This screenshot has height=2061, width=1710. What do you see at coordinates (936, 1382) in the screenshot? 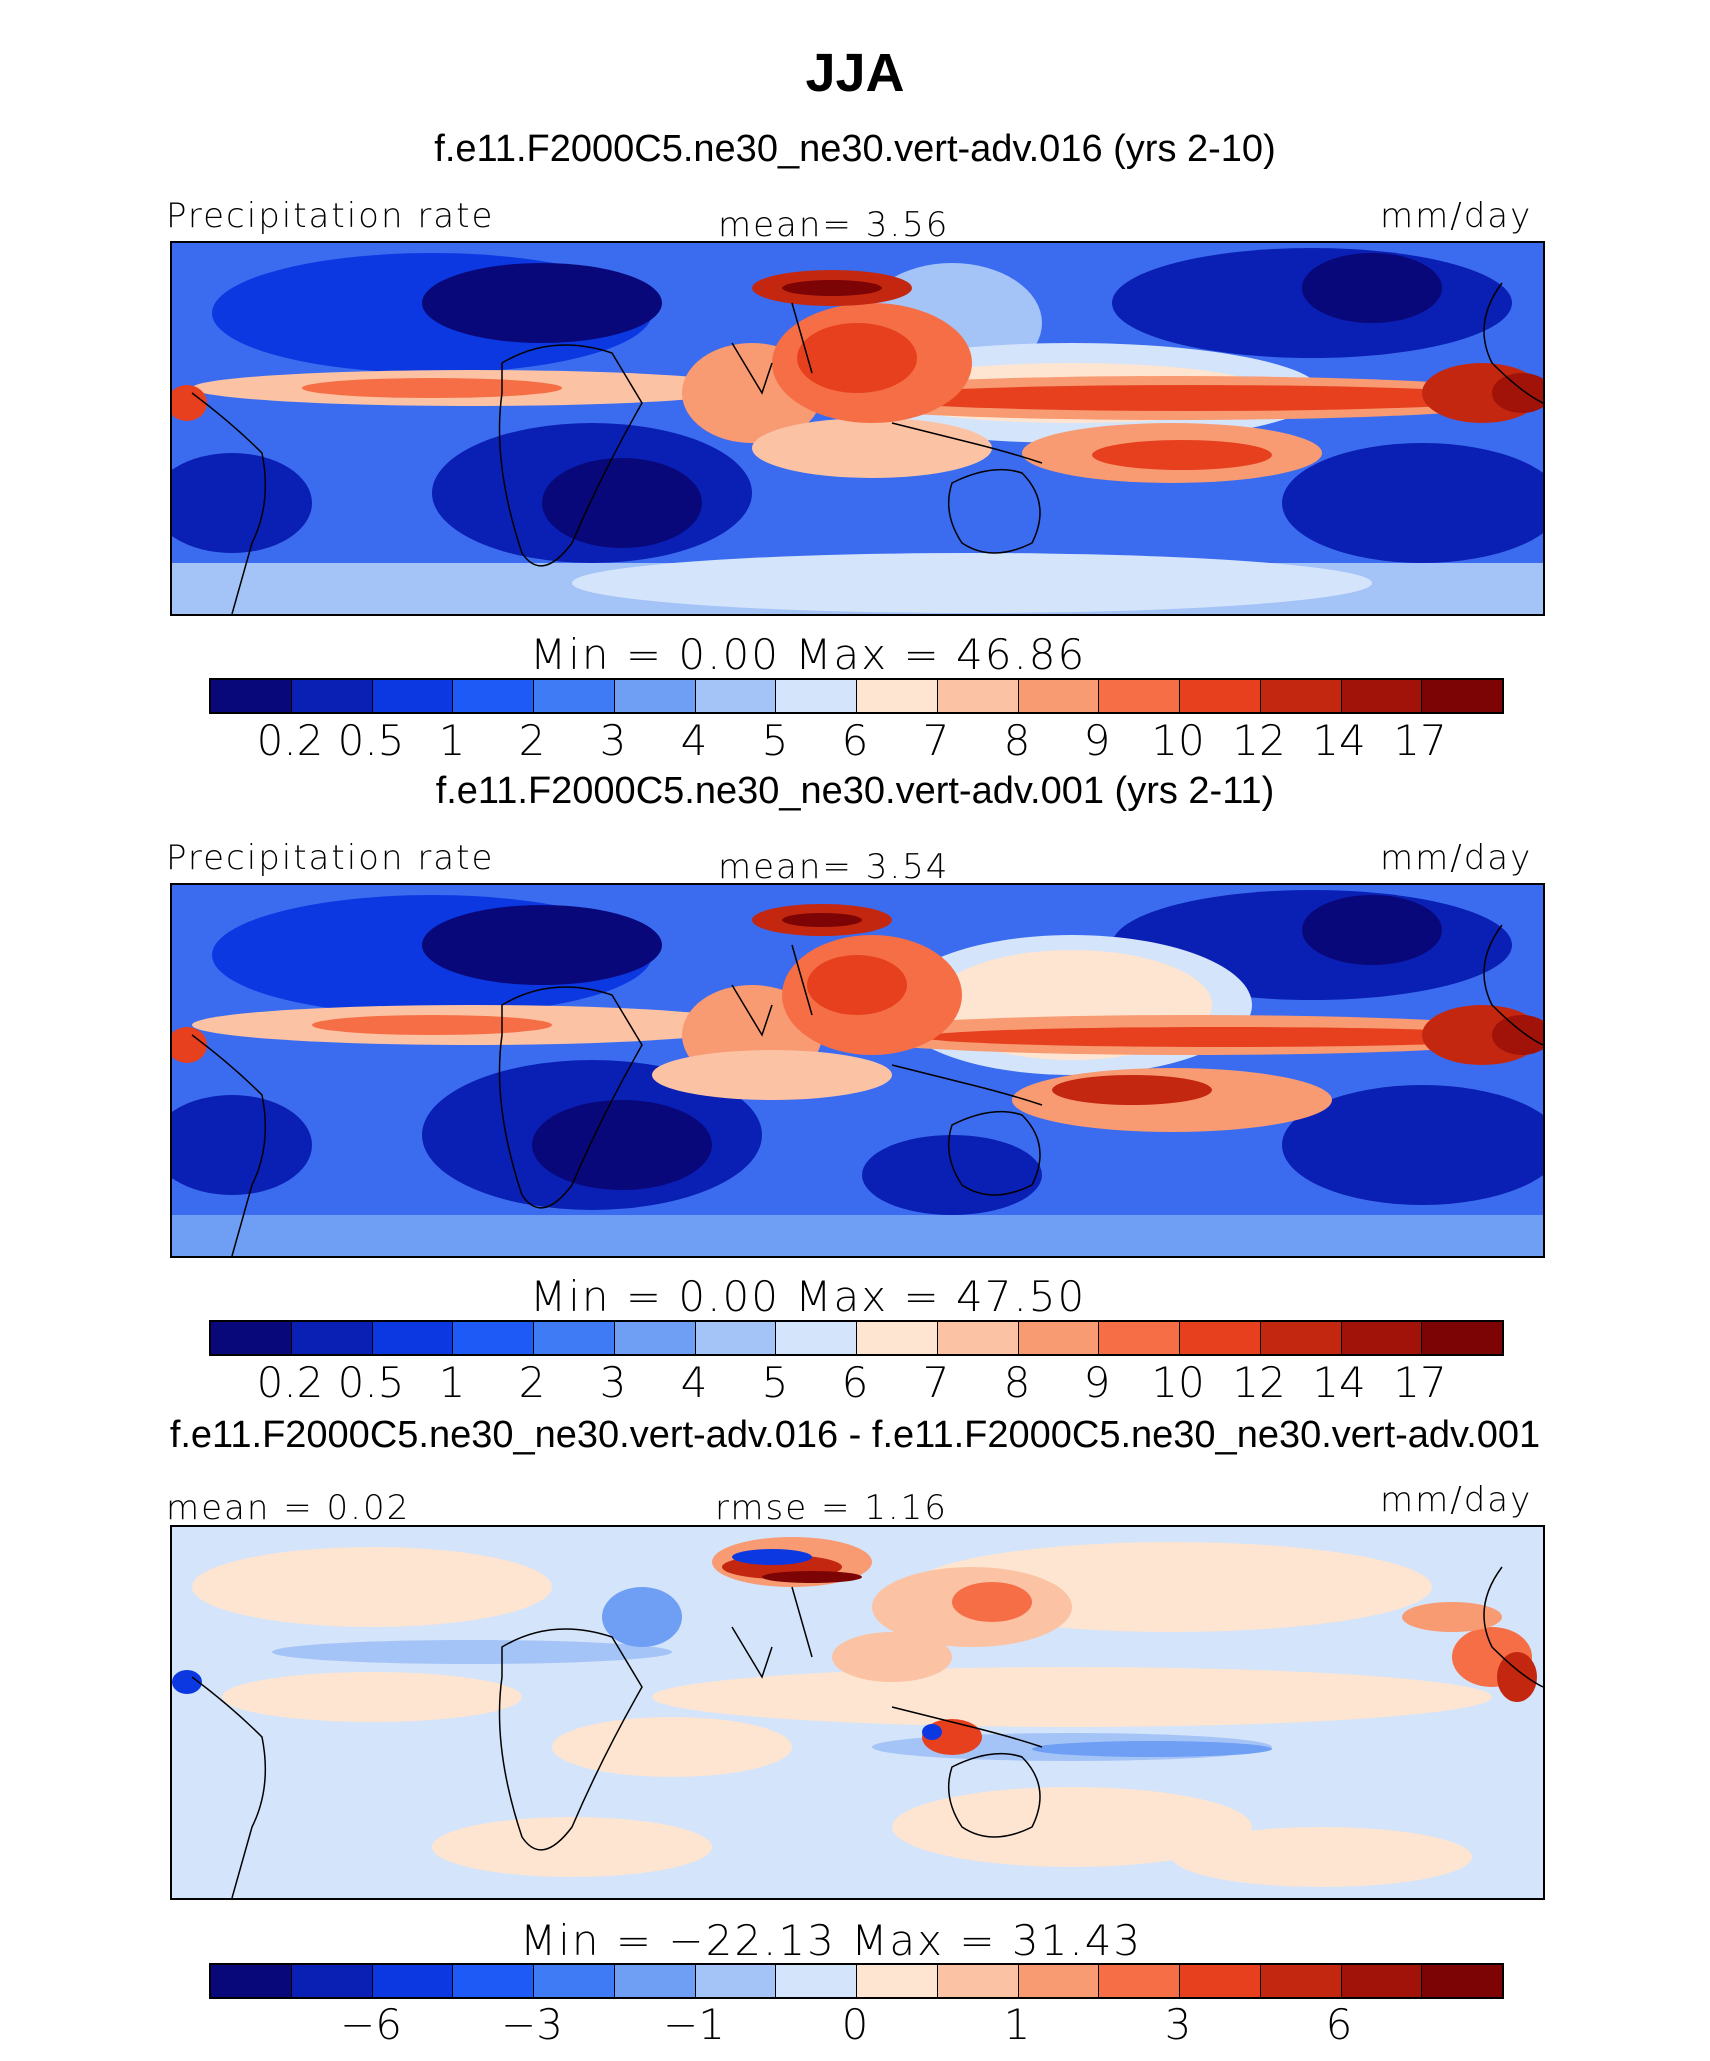
I see `panel2-tick: 7` at bounding box center [936, 1382].